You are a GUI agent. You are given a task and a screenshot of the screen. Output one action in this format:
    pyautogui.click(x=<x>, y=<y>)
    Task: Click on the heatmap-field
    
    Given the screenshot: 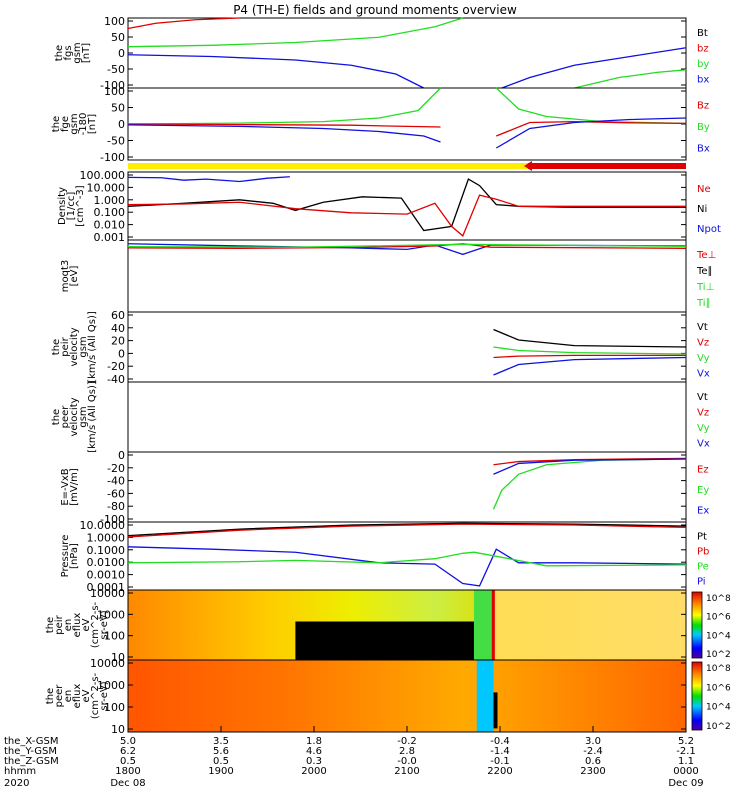 What is the action you would take?
    pyautogui.click(x=407, y=696)
    